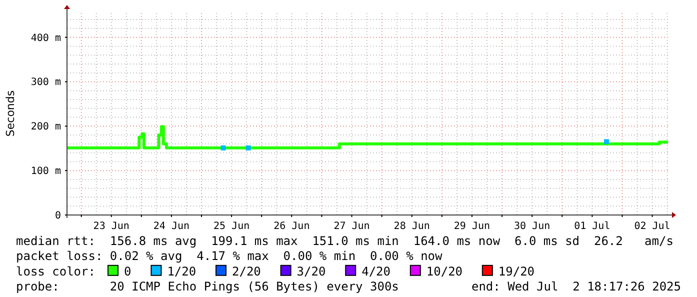 Image resolution: width=697 pixels, height=297 pixels. I want to click on legend-label: 4/20, so click(376, 271).